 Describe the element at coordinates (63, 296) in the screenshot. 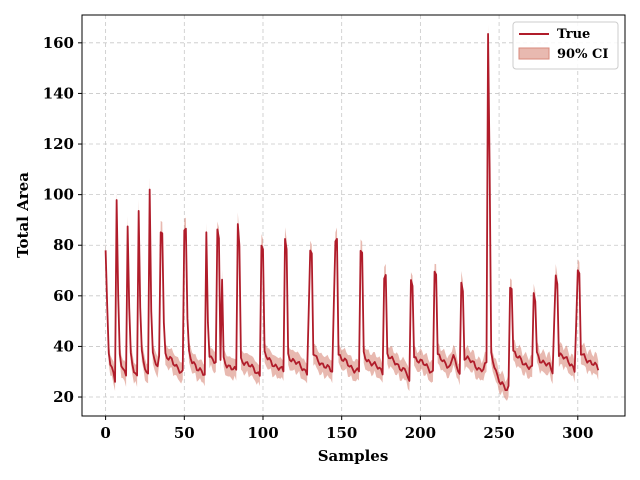

I see `y-tick-label: 60` at that location.